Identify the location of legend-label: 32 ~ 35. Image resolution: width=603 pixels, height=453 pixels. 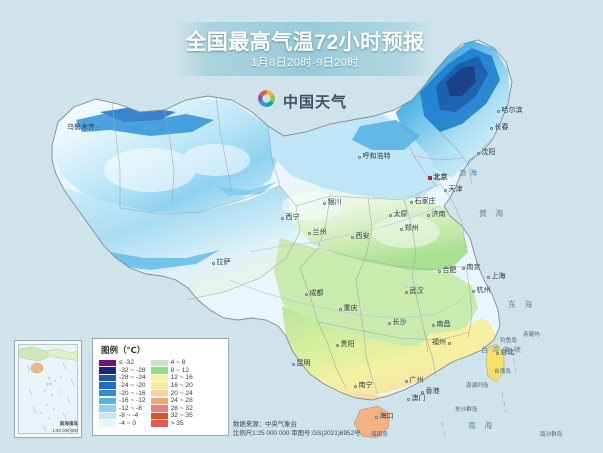
(181, 416).